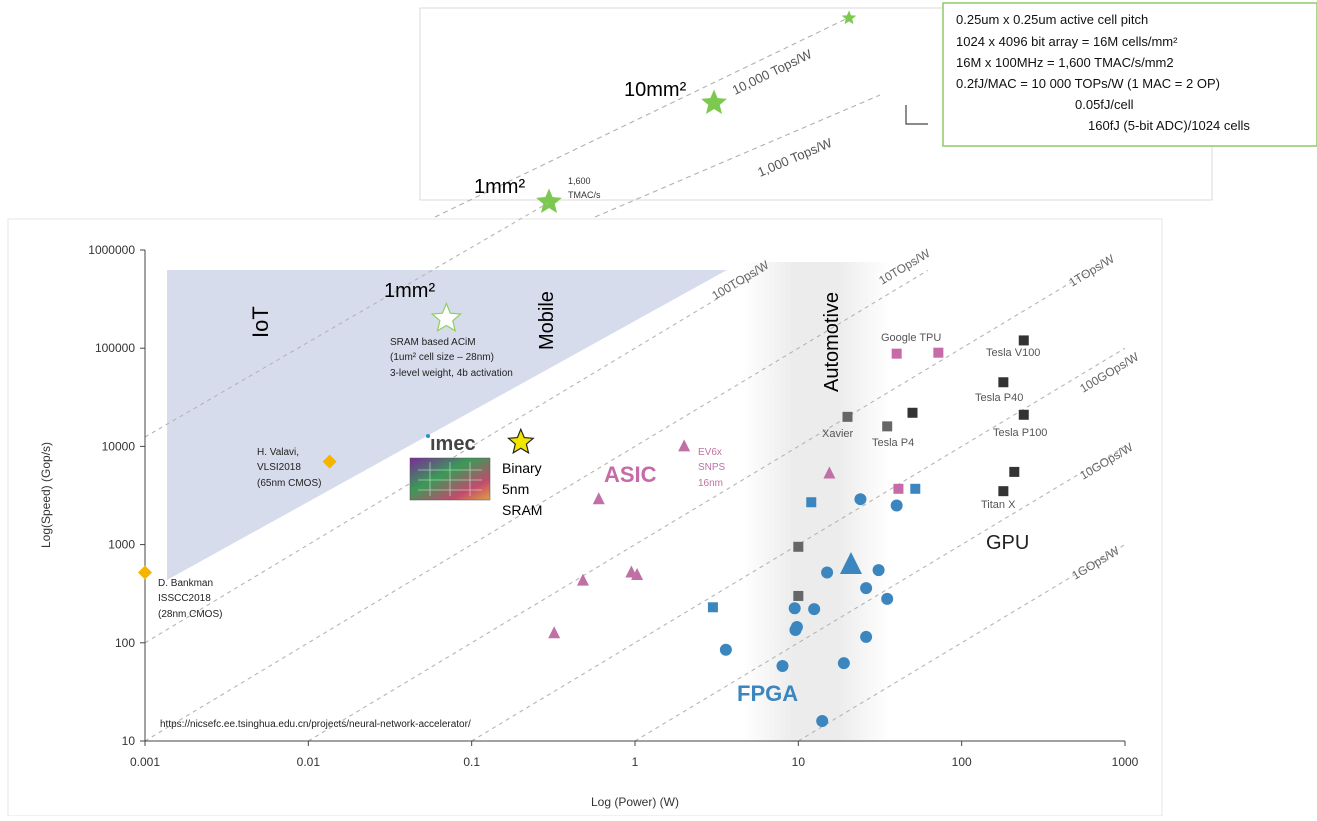 The image size is (1317, 821). I want to click on annotated-point-binary, so click(521, 441).